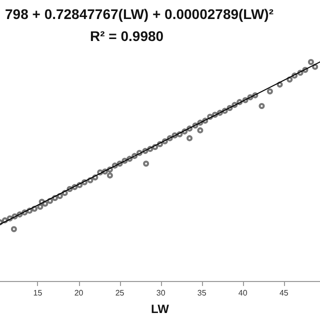 The image size is (320, 320). What do you see at coordinates (160, 309) in the screenshot?
I see `x-axis-title: LW` at bounding box center [160, 309].